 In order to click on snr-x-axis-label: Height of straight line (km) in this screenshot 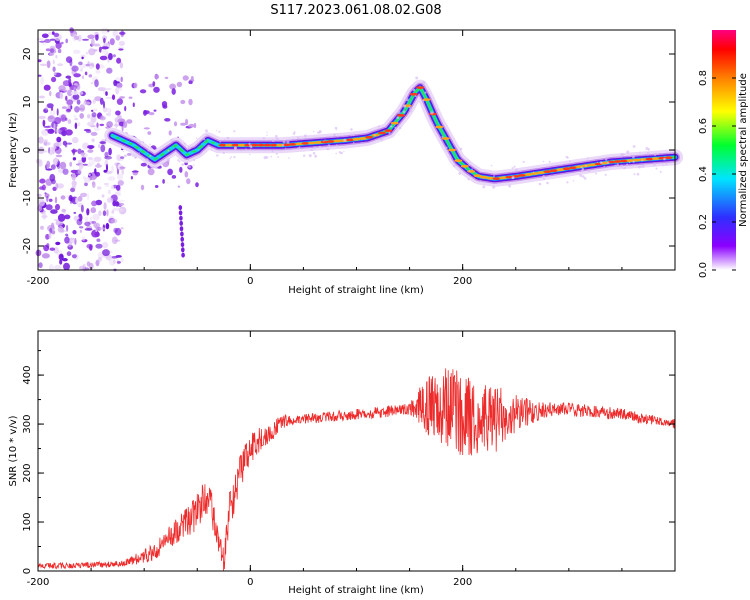, I will do `click(356, 590)`.